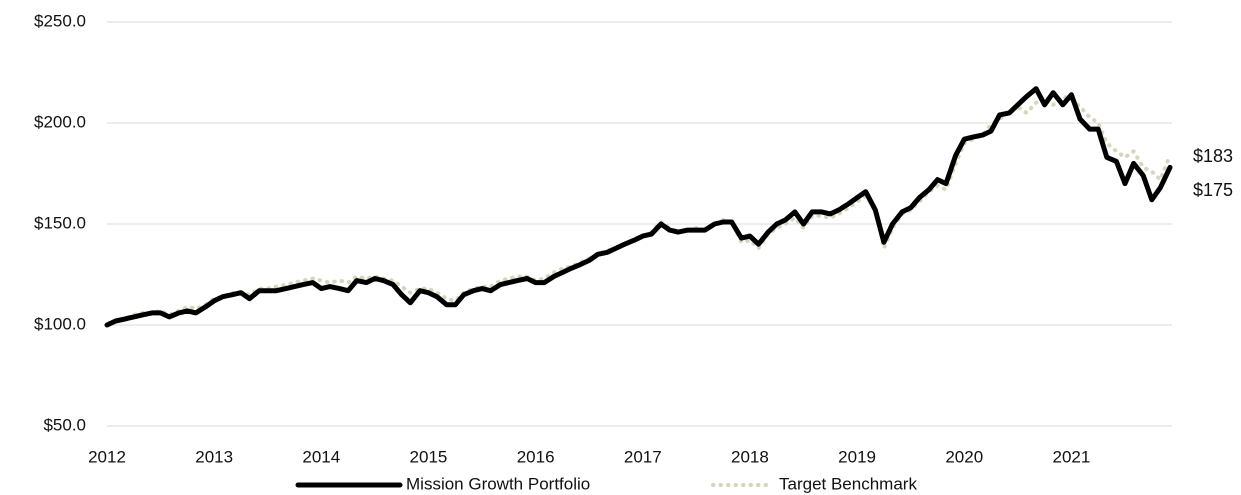 Image resolution: width=1241 pixels, height=495 pixels. What do you see at coordinates (214, 456) in the screenshot?
I see `x-tick-label: 2013` at bounding box center [214, 456].